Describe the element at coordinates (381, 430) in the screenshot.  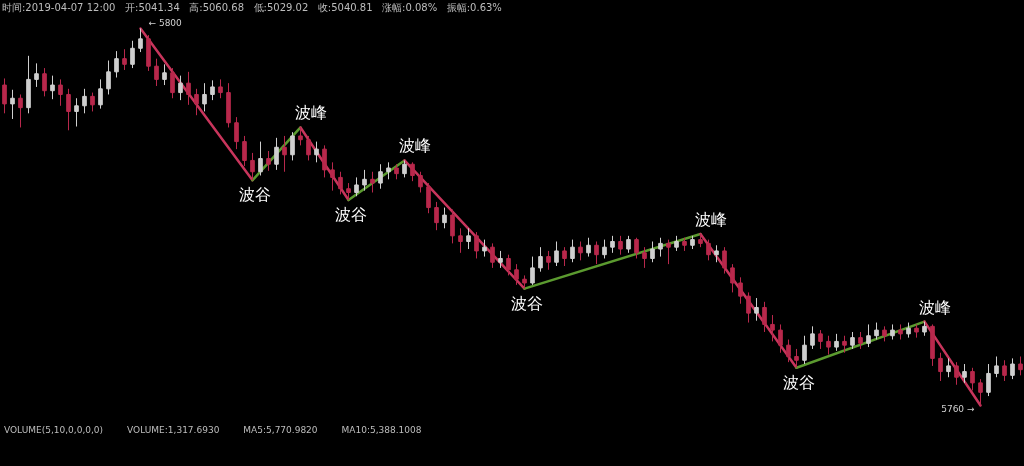
I see `text: MA10:5,388.1008` at that location.